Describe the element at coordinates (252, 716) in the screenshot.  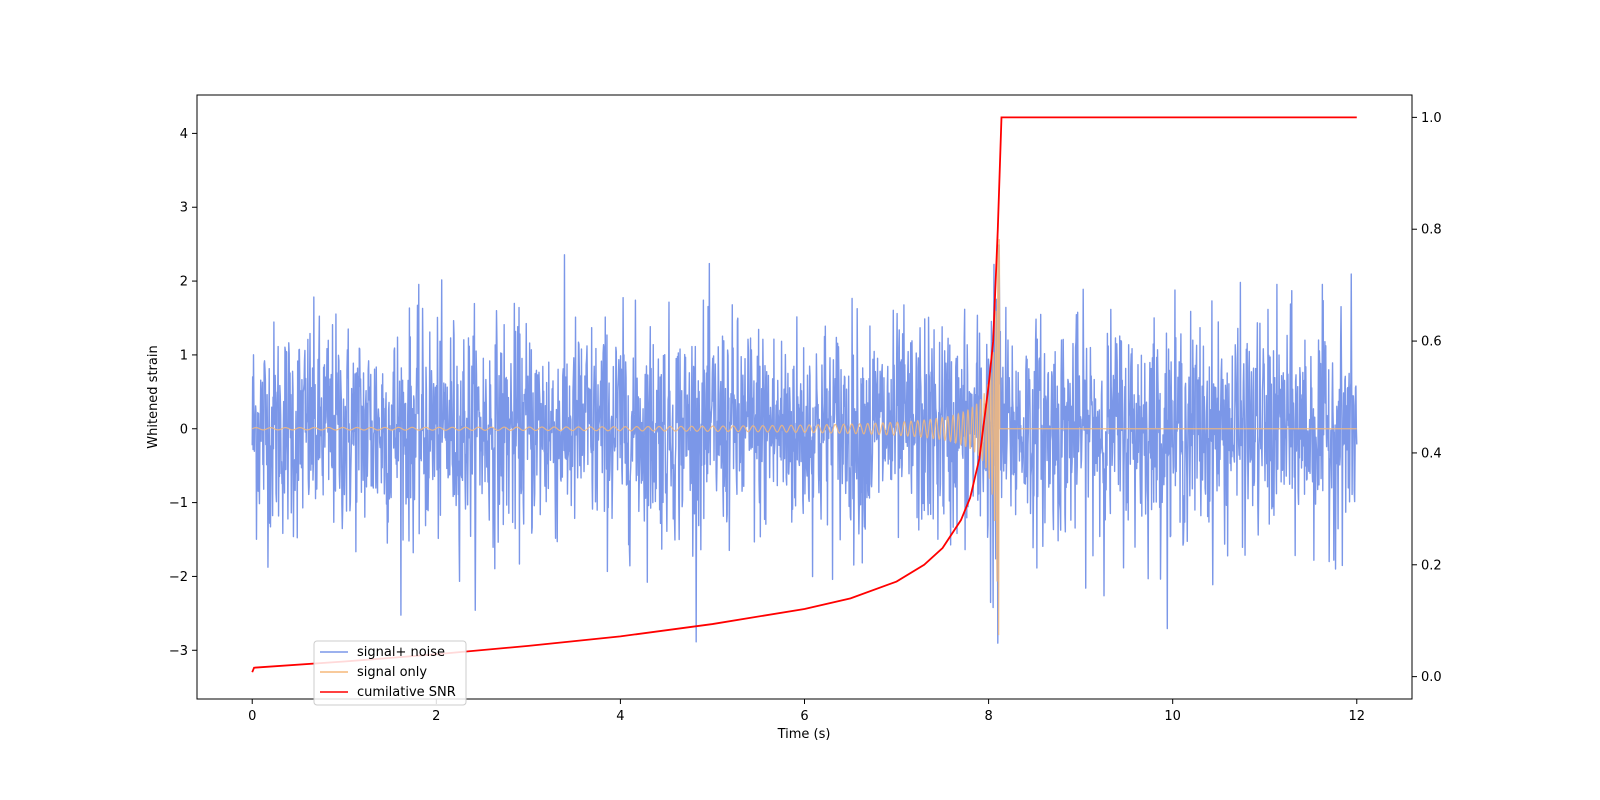
I see `x-tick-label: 0` at that location.